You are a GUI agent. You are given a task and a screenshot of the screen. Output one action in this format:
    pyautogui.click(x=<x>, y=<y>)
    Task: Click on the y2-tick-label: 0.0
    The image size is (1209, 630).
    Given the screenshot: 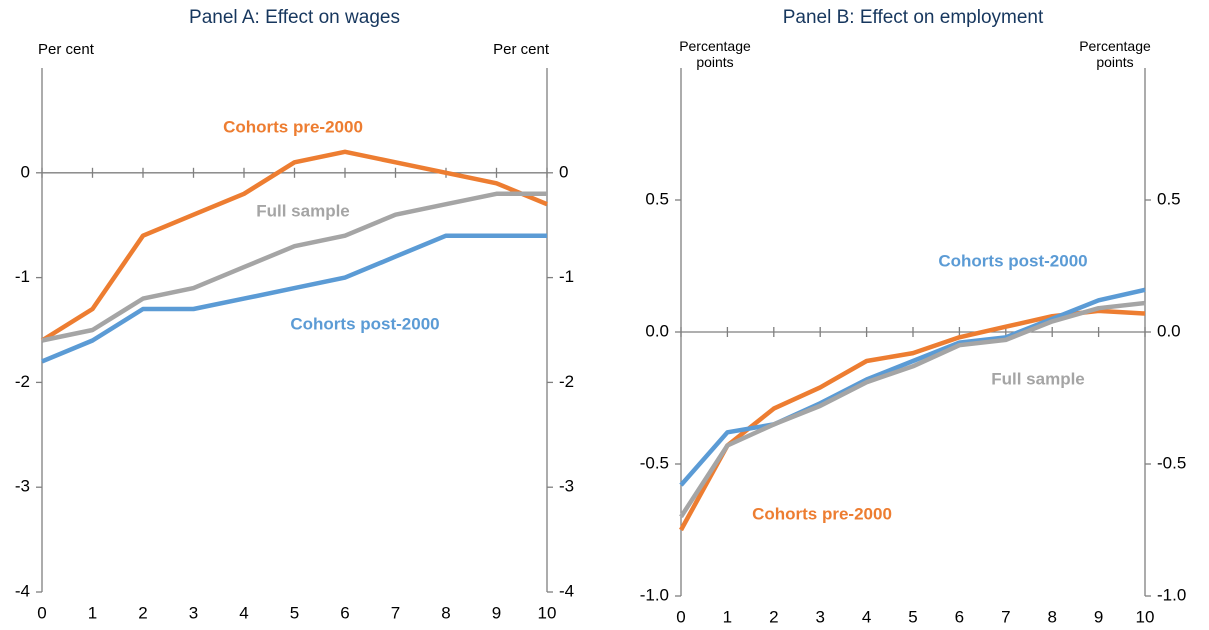 What is the action you would take?
    pyautogui.click(x=1169, y=330)
    